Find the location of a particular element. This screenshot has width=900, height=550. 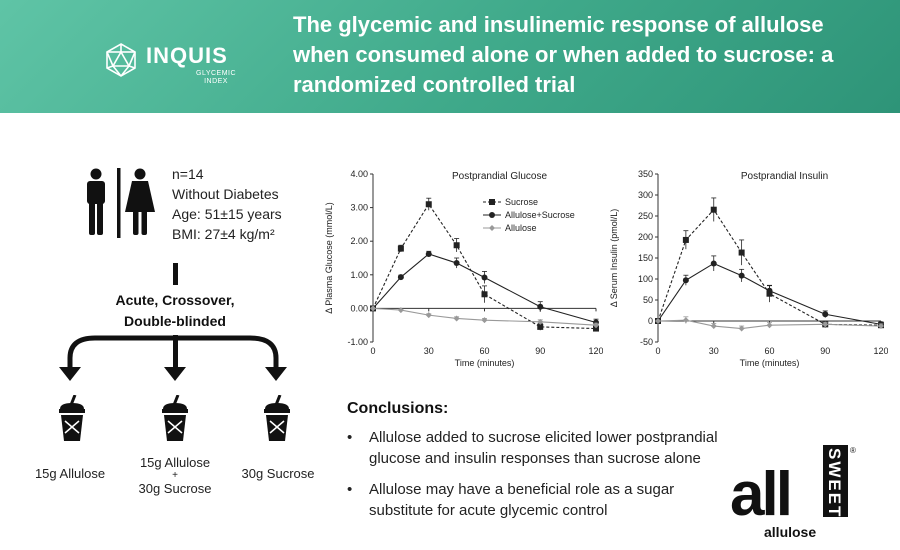

y-axis-label: Δ Serum Insulin (pmol/L) is located at coordinates (614, 258).